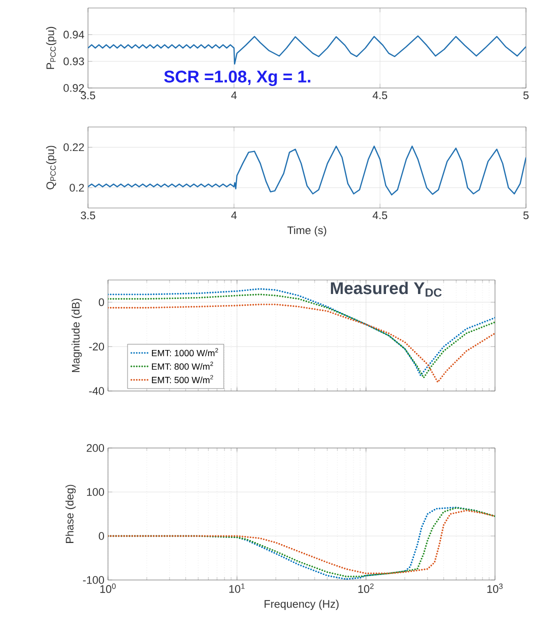 The height and width of the screenshot is (626, 548). I want to click on y-tick-label: 0.92, so click(74, 88).